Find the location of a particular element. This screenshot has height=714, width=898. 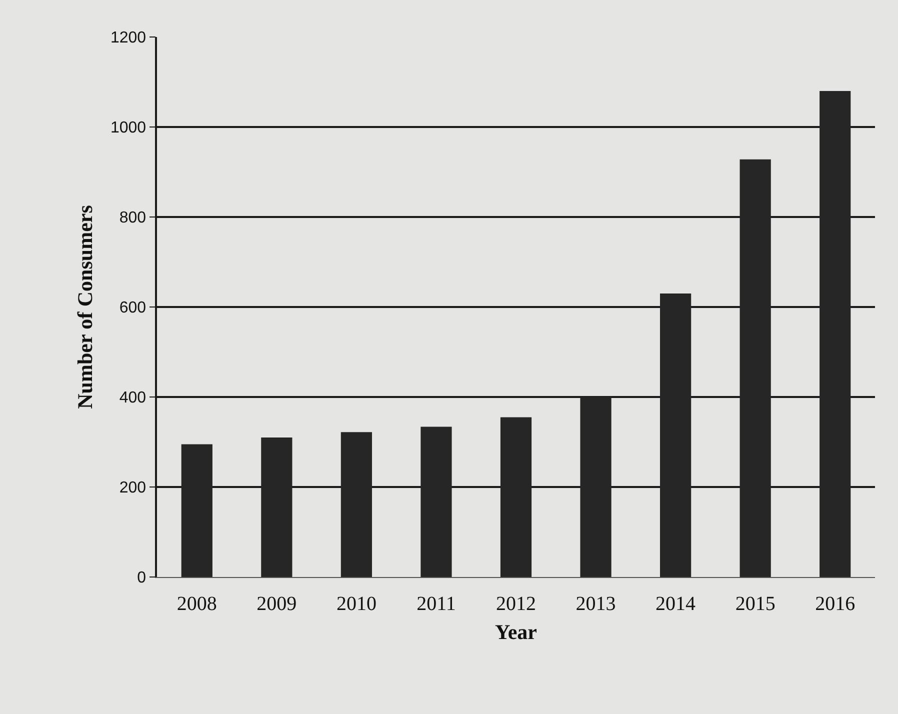

y-tick-label: 400 is located at coordinates (132, 398).